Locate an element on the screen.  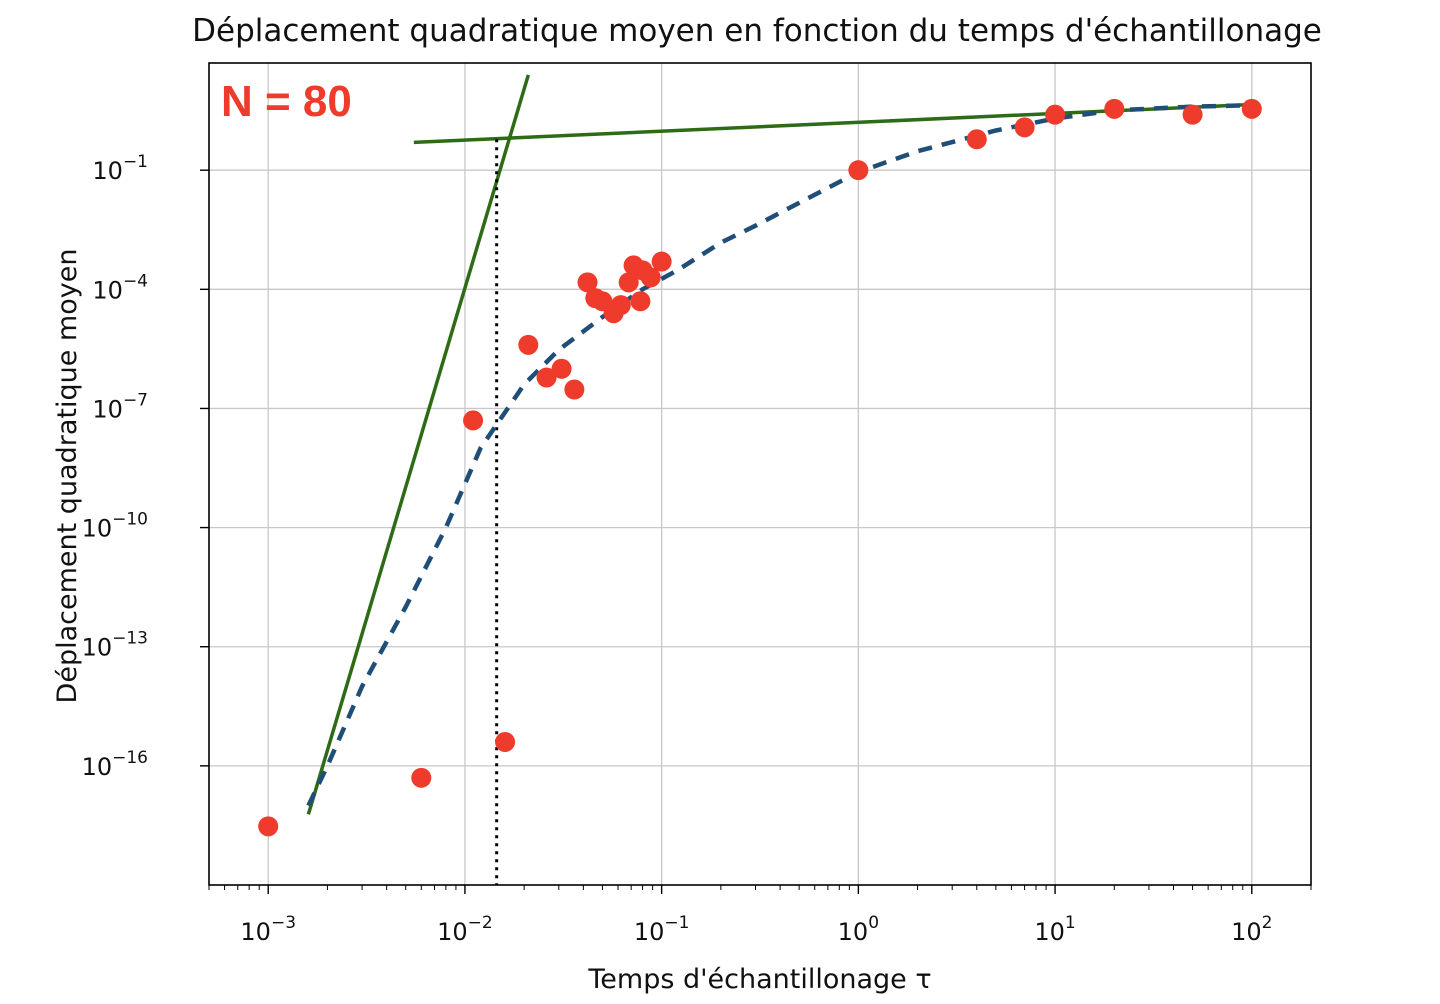
y-tick-label: 10⁻⁷ is located at coordinates (120, 406).